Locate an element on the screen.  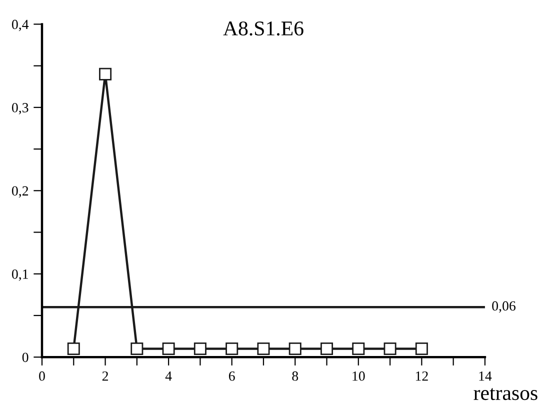
chart-title: A8.S1.E6 is located at coordinates (263, 28).